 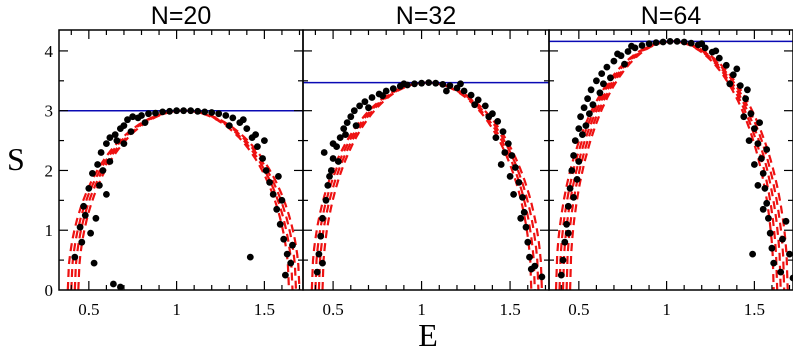 I want to click on x-tick-label: 0.5, so click(x=88, y=309).